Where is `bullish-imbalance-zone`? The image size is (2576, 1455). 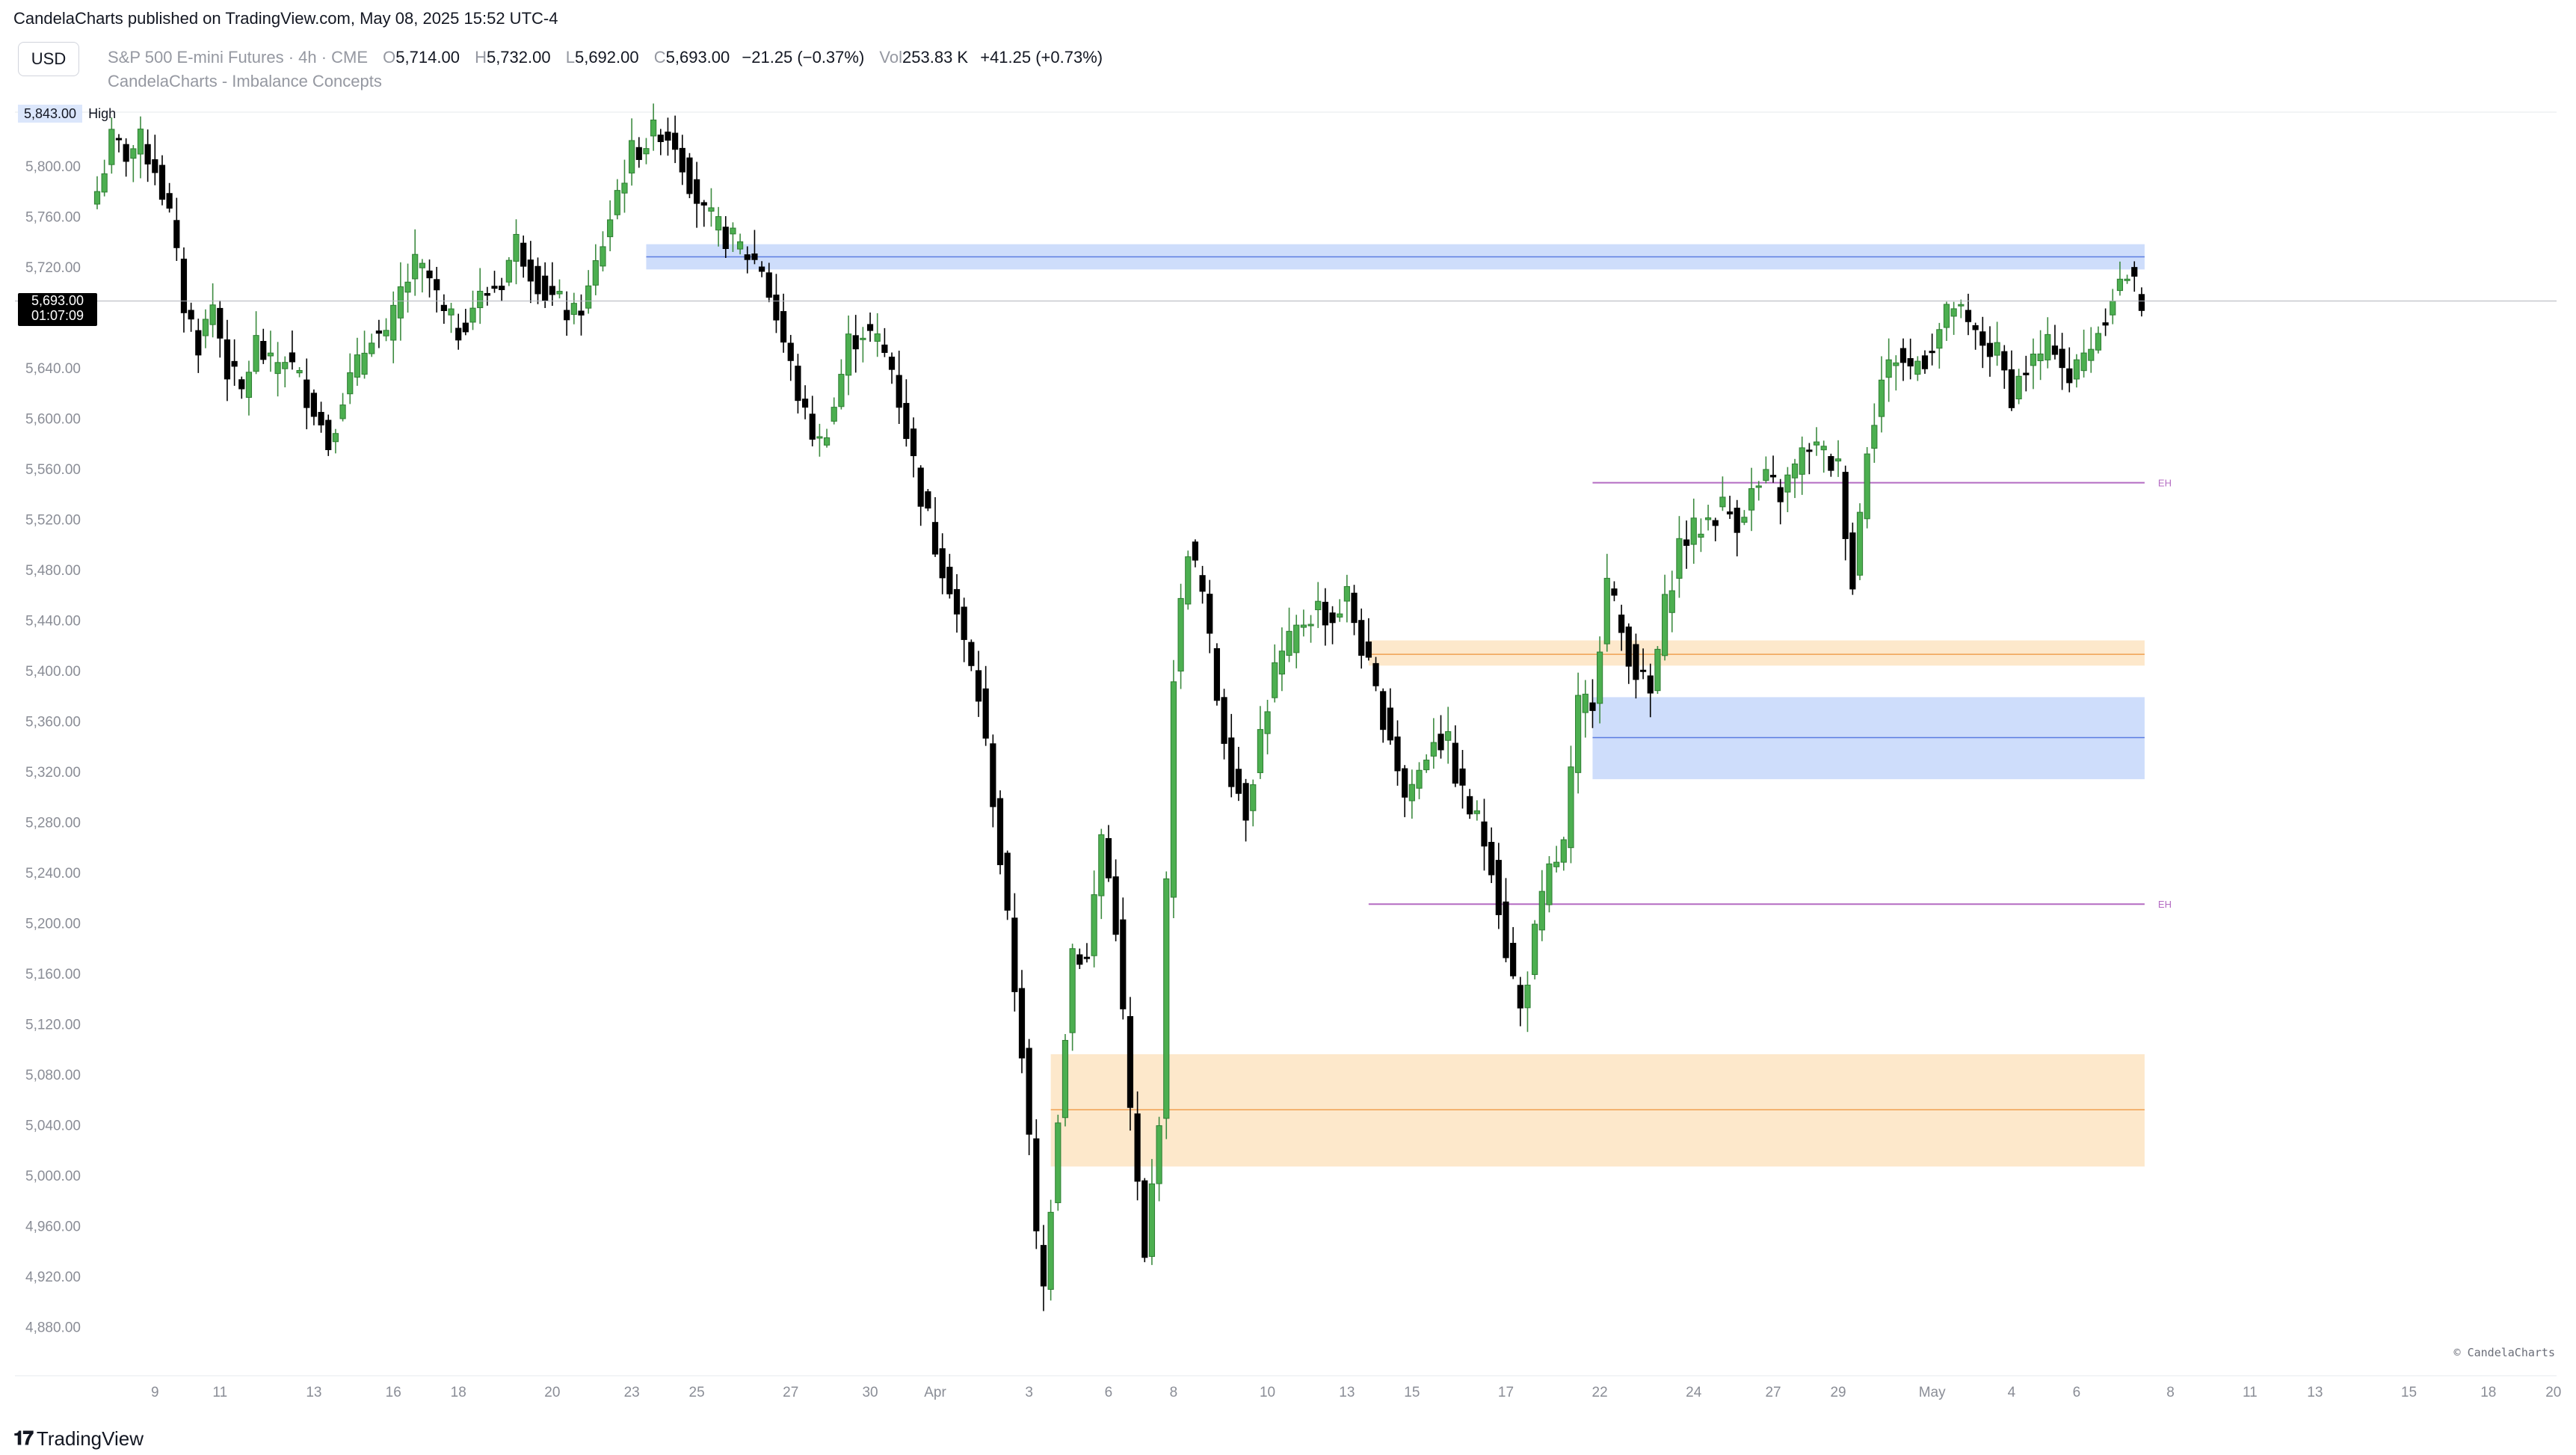 bullish-imbalance-zone is located at coordinates (1868, 738).